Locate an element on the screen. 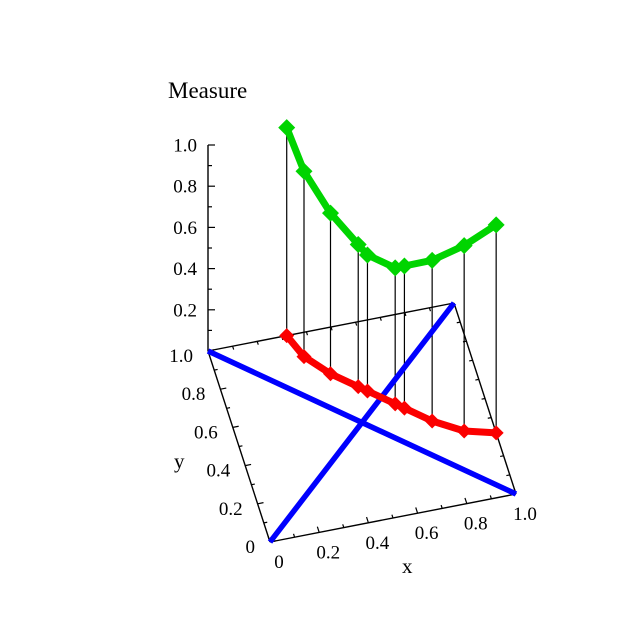 The image size is (640, 640). z-tick-label: 0.6 is located at coordinates (185, 228).